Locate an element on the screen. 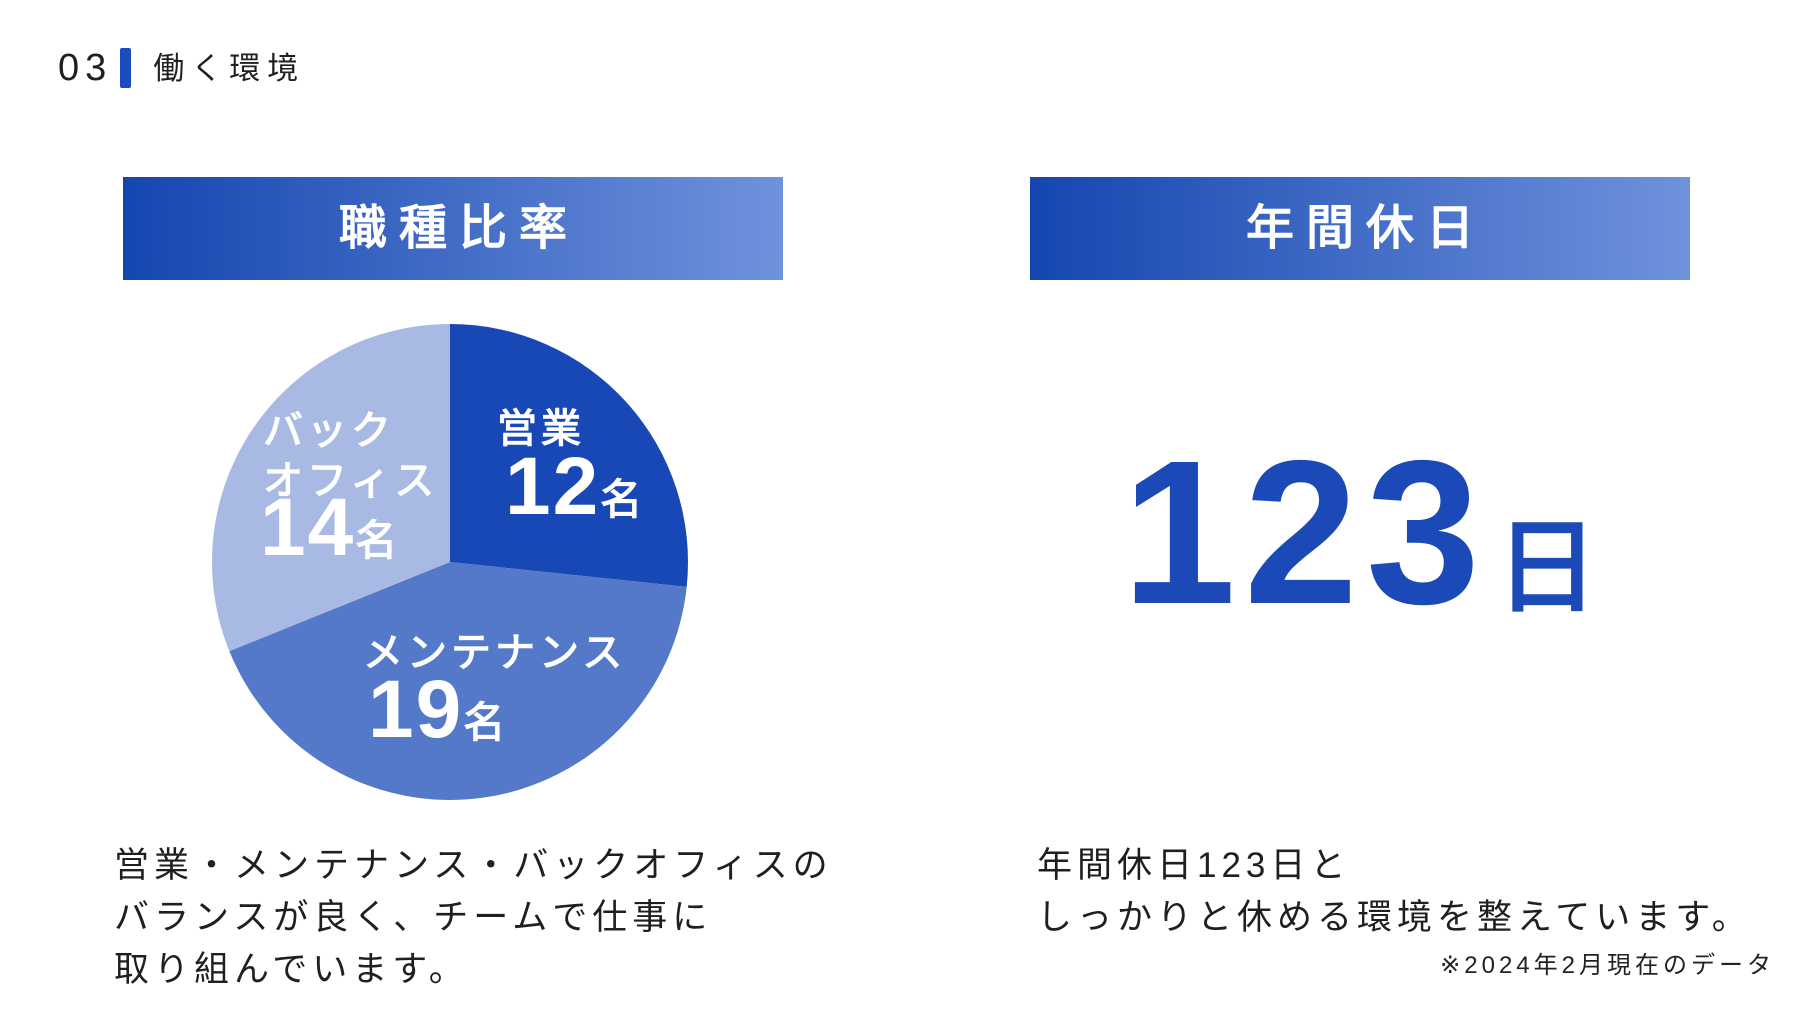 The height and width of the screenshot is (1015, 1810). job-ratio-description-line3: 取り組んでいます。 is located at coordinates (291, 969).